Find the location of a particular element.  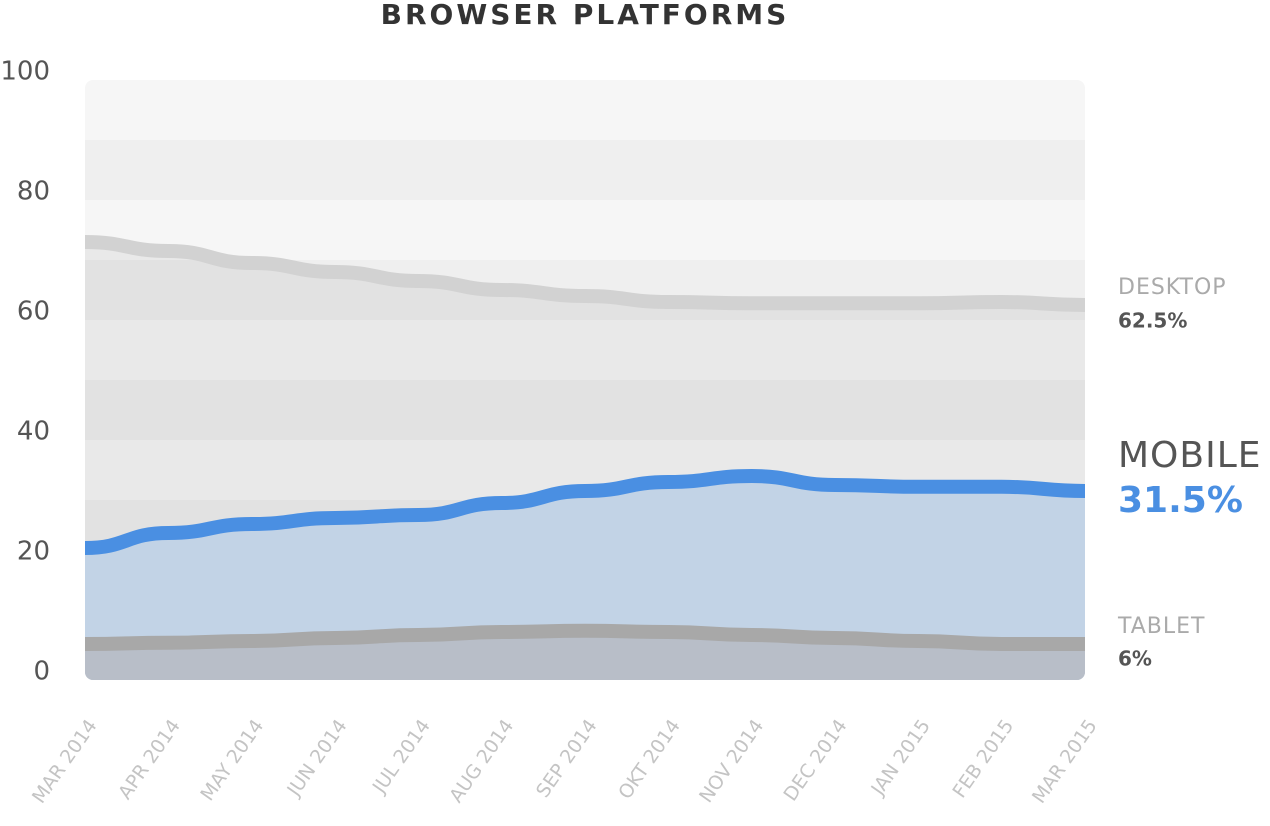

y-tick-label: 60 is located at coordinates (33, 312).